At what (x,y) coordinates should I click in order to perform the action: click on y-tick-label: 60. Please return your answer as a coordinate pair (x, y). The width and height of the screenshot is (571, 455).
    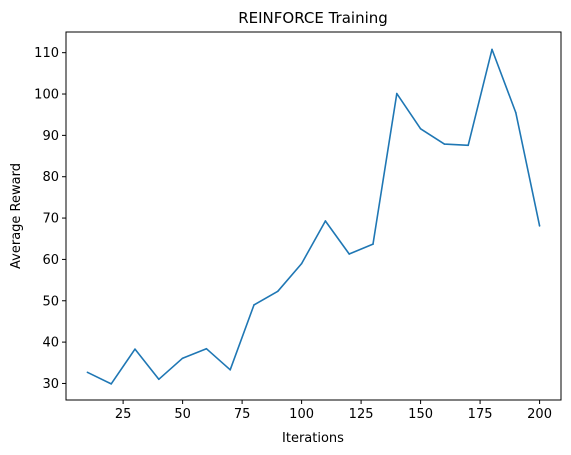
    Looking at the image, I should click on (50, 260).